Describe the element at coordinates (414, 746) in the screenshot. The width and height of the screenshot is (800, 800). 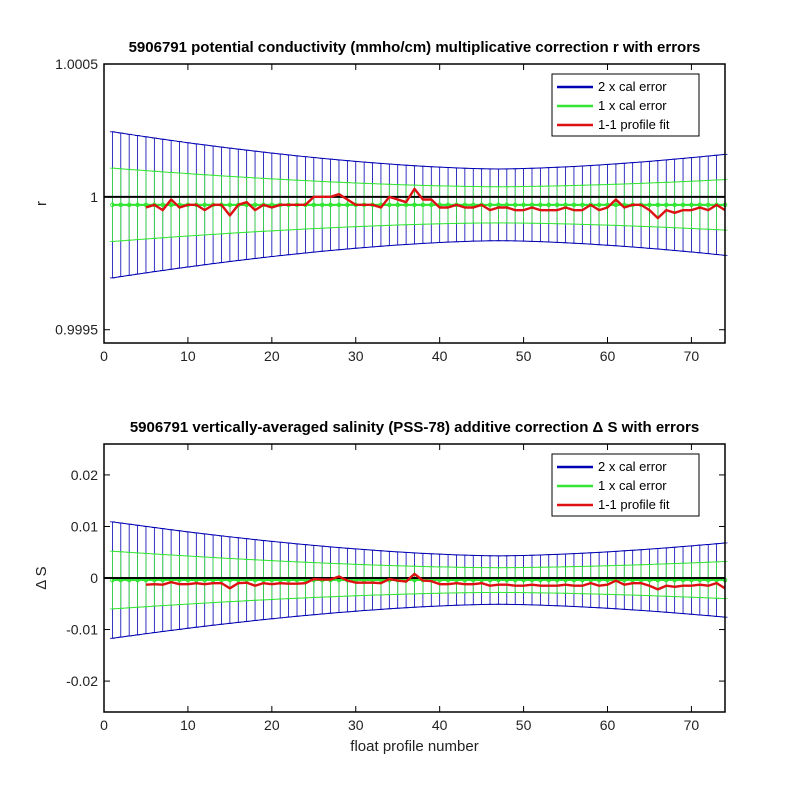
I see `x-axis-label: float profile number` at that location.